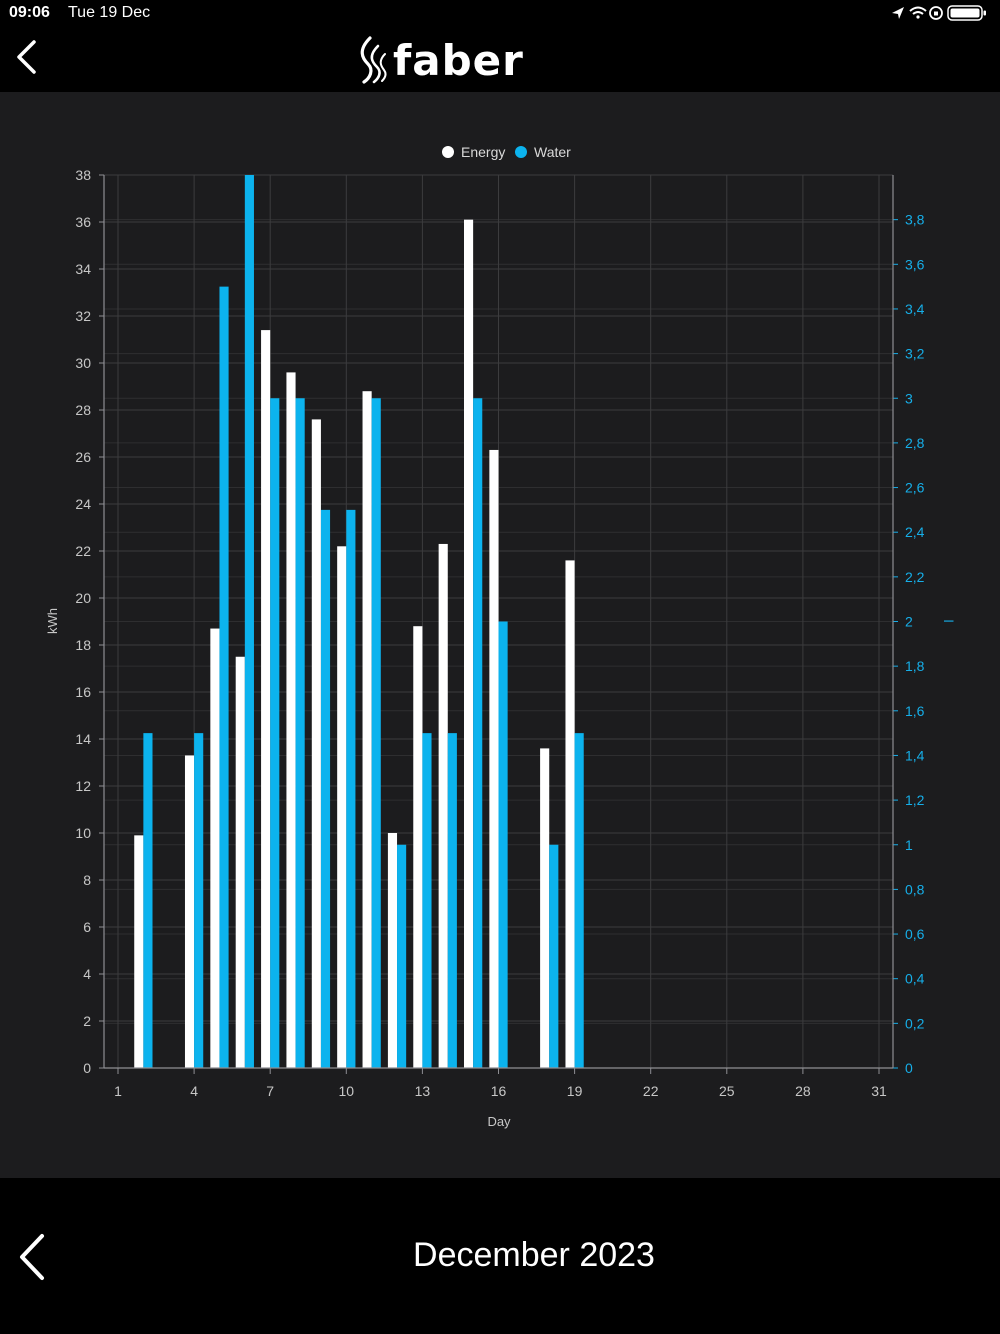 The image size is (1000, 1334). What do you see at coordinates (909, 398) in the screenshot?
I see `y-right-tick-label: 3` at bounding box center [909, 398].